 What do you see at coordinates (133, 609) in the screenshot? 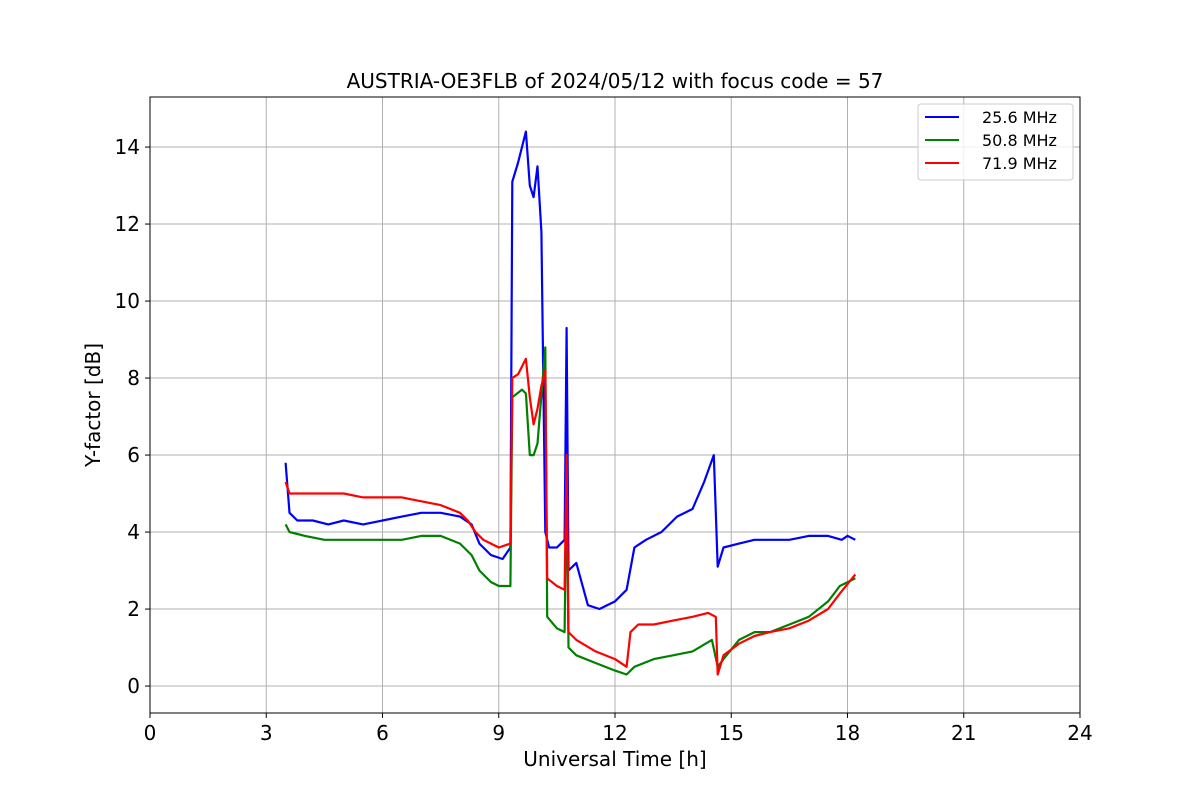
I see `y-tick-label: 2` at bounding box center [133, 609].